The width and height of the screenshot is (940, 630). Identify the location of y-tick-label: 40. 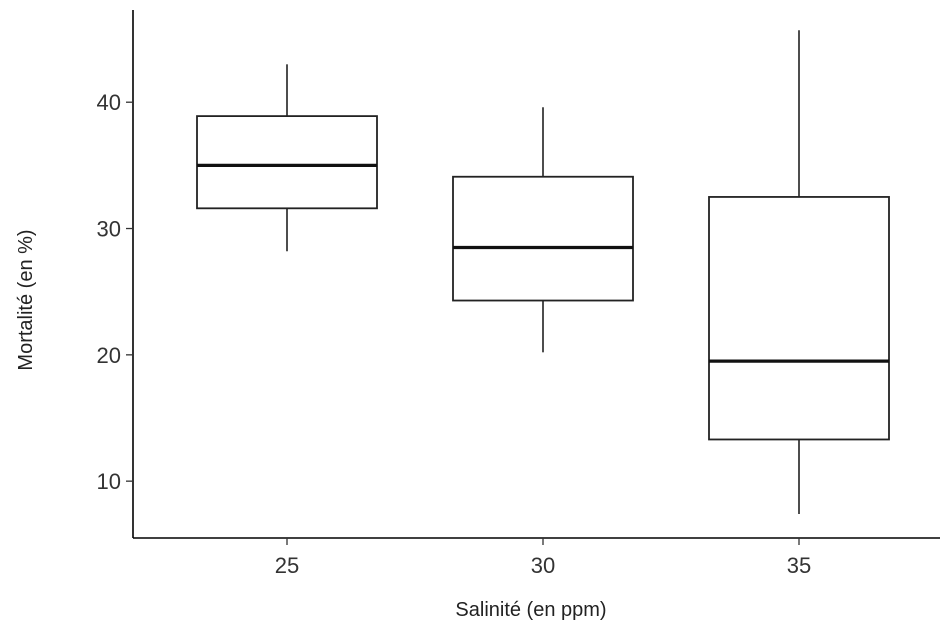
(109, 102).